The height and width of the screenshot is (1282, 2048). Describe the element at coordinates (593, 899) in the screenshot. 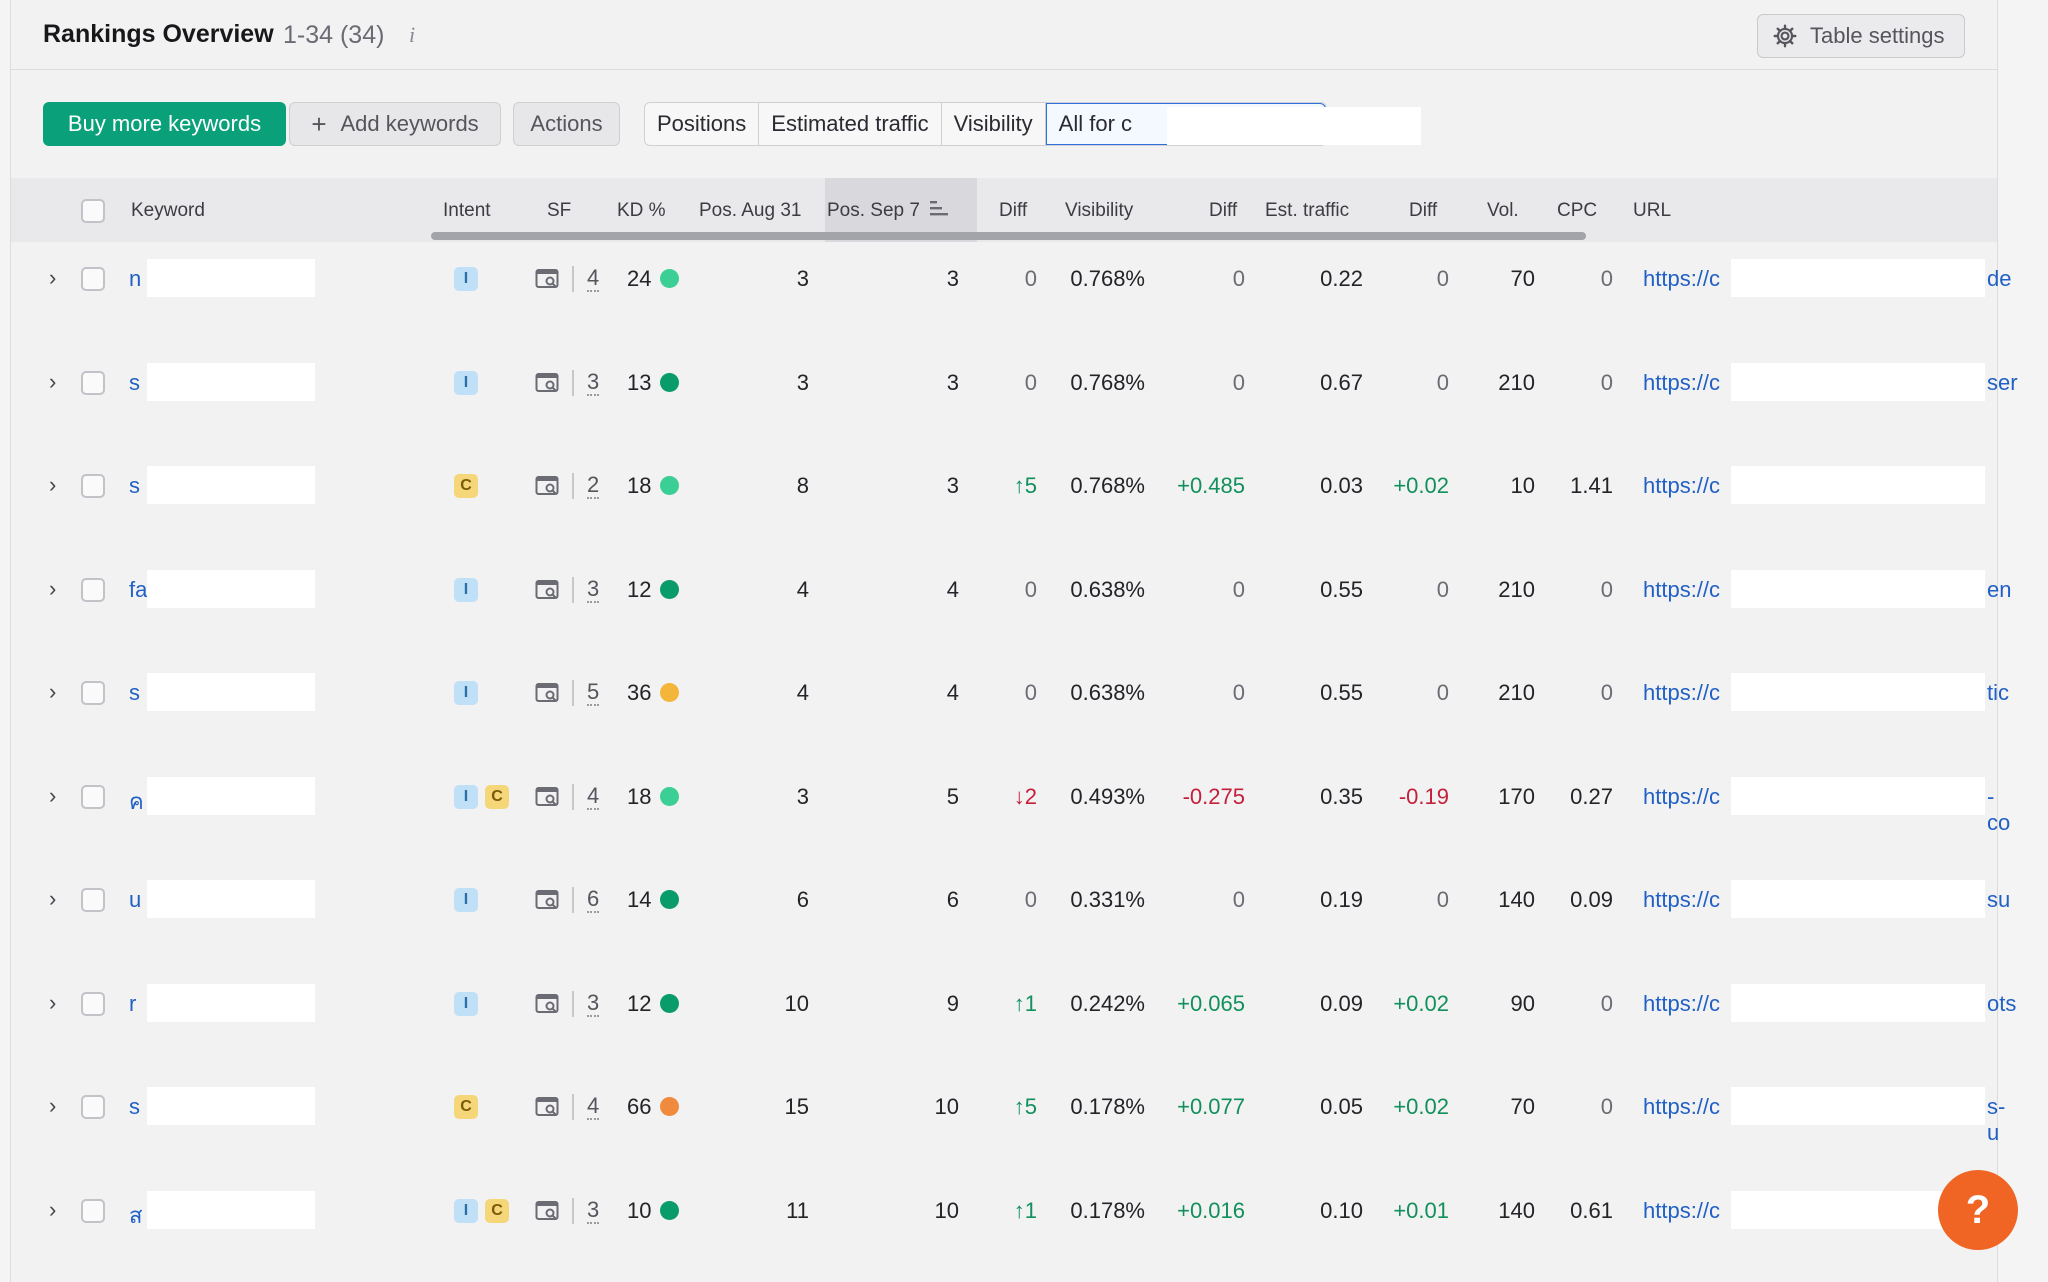

I see `serp-feature-count: 6` at that location.